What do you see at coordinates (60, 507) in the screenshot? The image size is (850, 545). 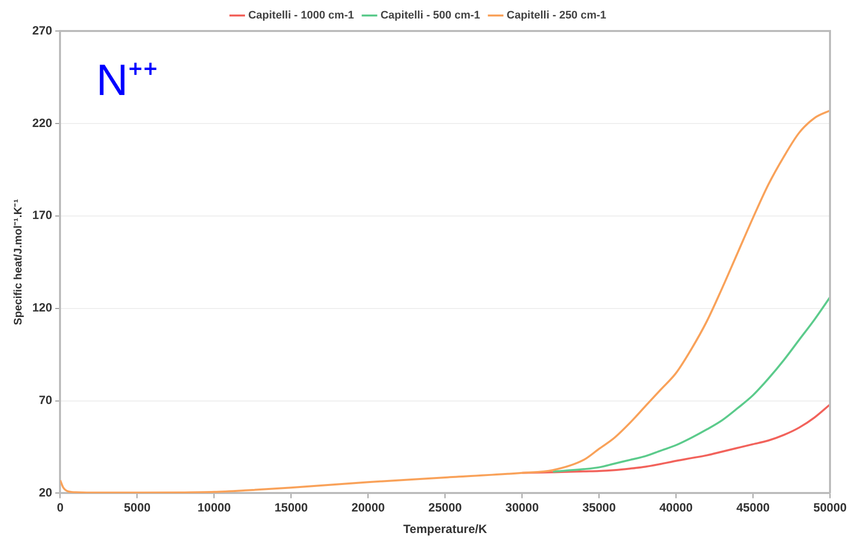 I see `x-tick-label: 0` at bounding box center [60, 507].